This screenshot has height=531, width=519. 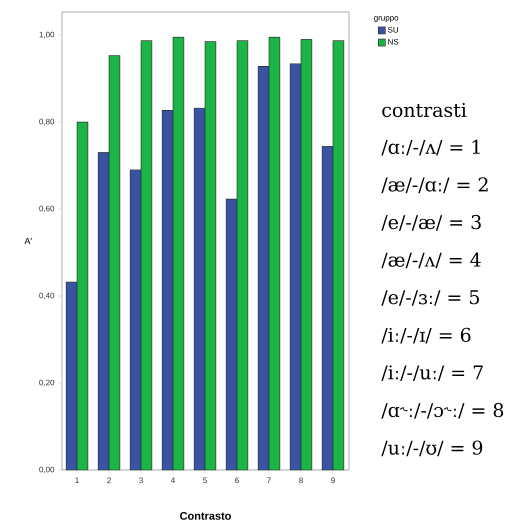 What do you see at coordinates (430, 298) in the screenshot?
I see `text: /e/-/ɜː/ = 5` at bounding box center [430, 298].